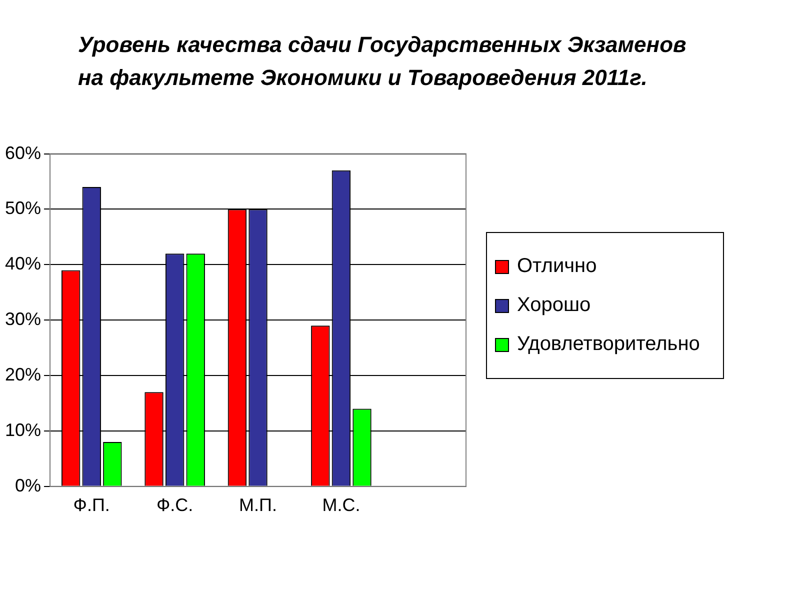 The image size is (800, 600). What do you see at coordinates (554, 305) in the screenshot?
I see `legend-label: Хорошо` at bounding box center [554, 305].